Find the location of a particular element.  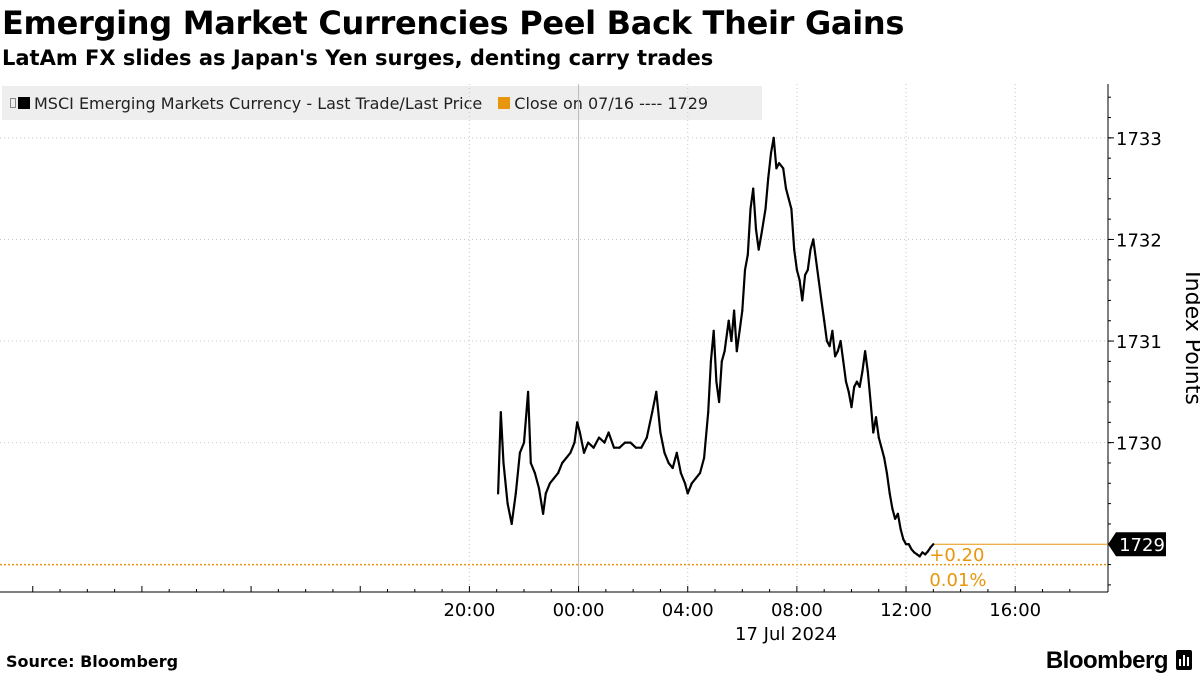

y-tick-label: 1730 is located at coordinates (1139, 444).